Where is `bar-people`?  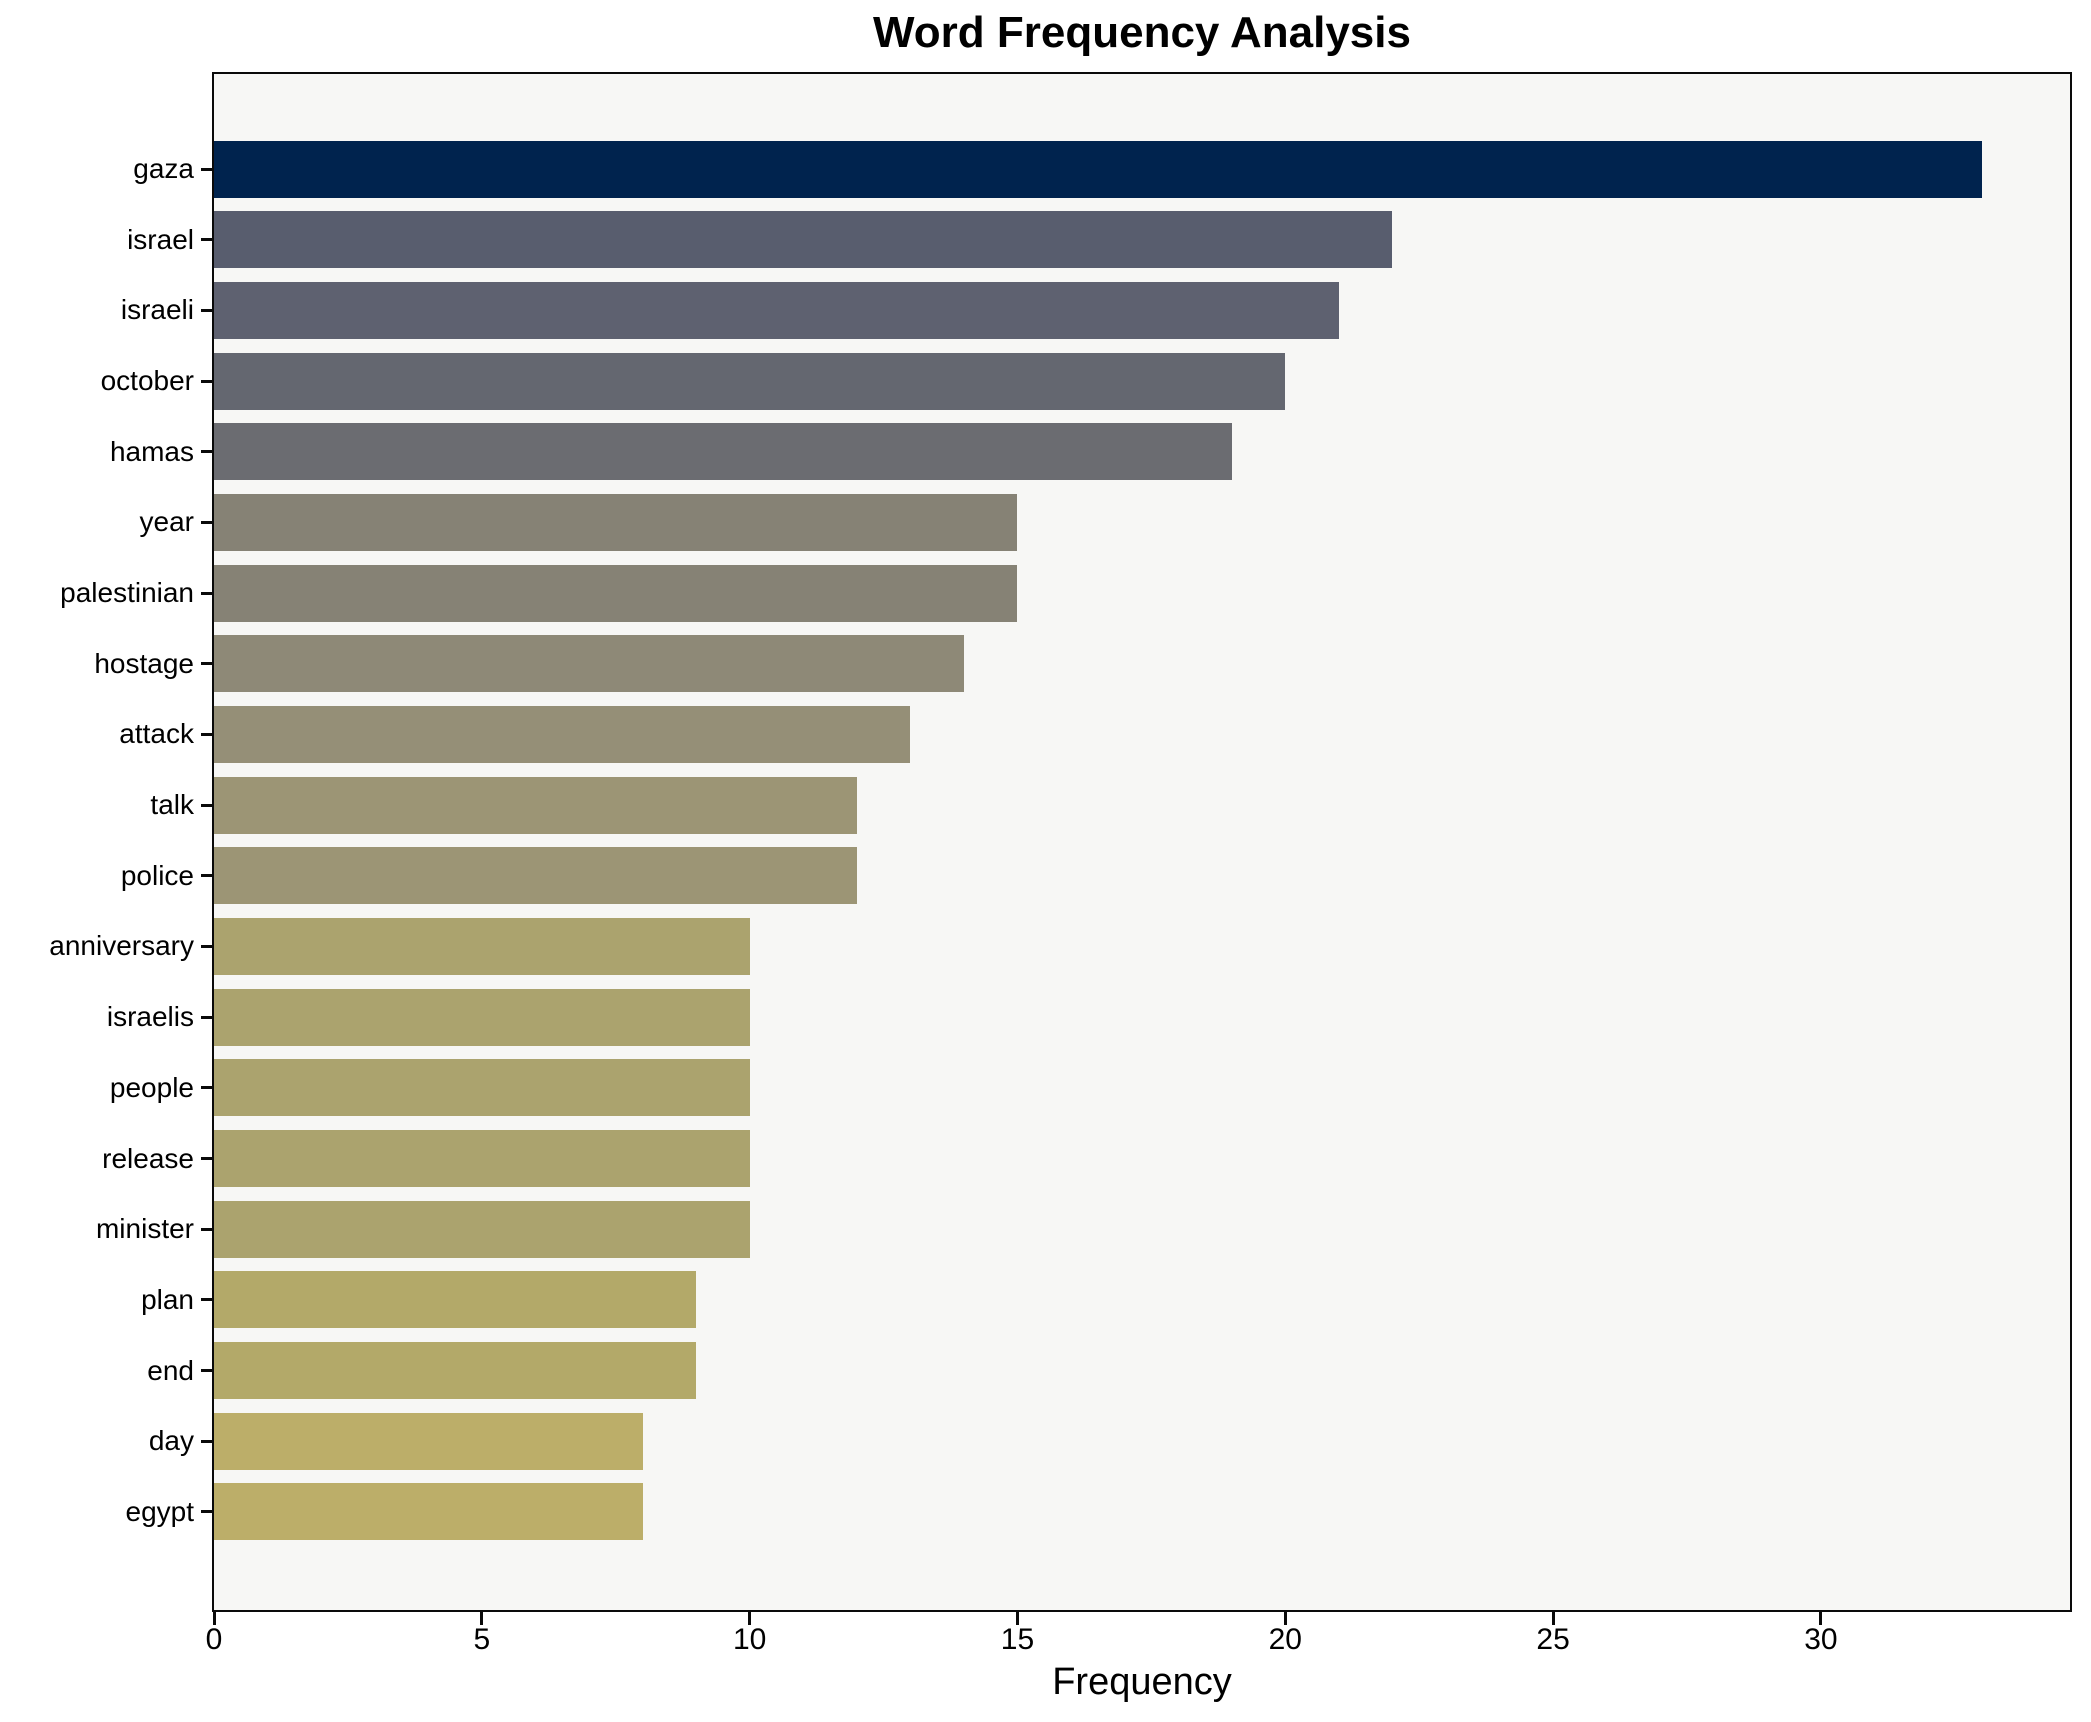 bar-people is located at coordinates (482, 1088).